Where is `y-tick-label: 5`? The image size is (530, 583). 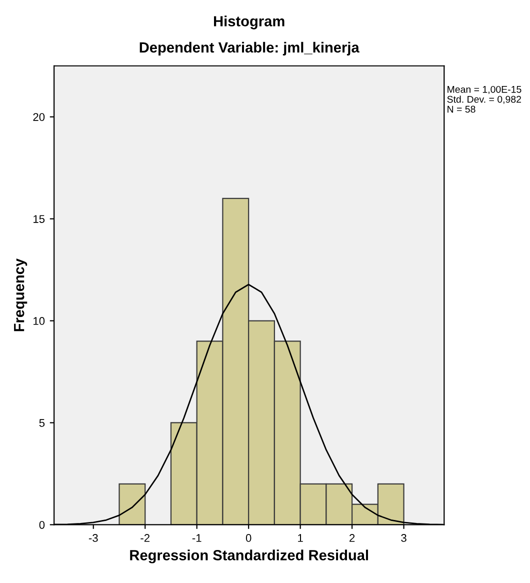
y-tick-label: 5 is located at coordinates (42, 423).